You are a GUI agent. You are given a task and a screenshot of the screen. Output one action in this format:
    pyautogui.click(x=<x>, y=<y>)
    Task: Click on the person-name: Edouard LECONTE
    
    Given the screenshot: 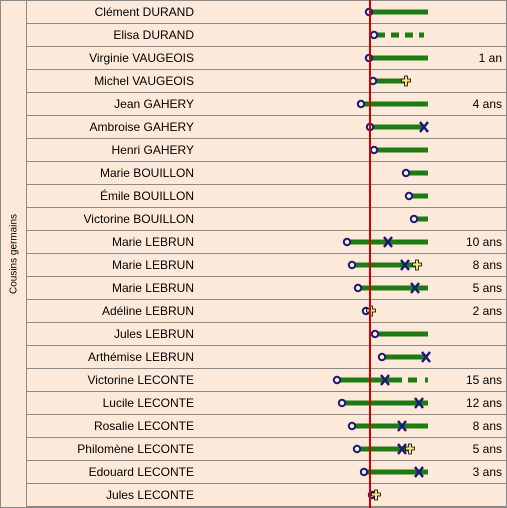 What is the action you would take?
    pyautogui.click(x=141, y=472)
    